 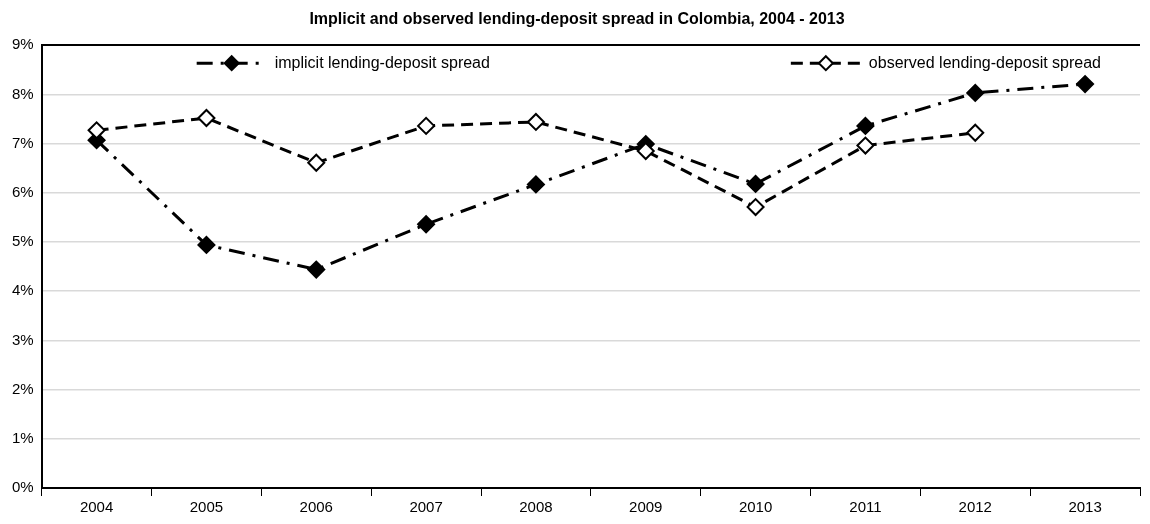 What do you see at coordinates (984, 62) in the screenshot?
I see `legend-label: observed lending-deposit spread` at bounding box center [984, 62].